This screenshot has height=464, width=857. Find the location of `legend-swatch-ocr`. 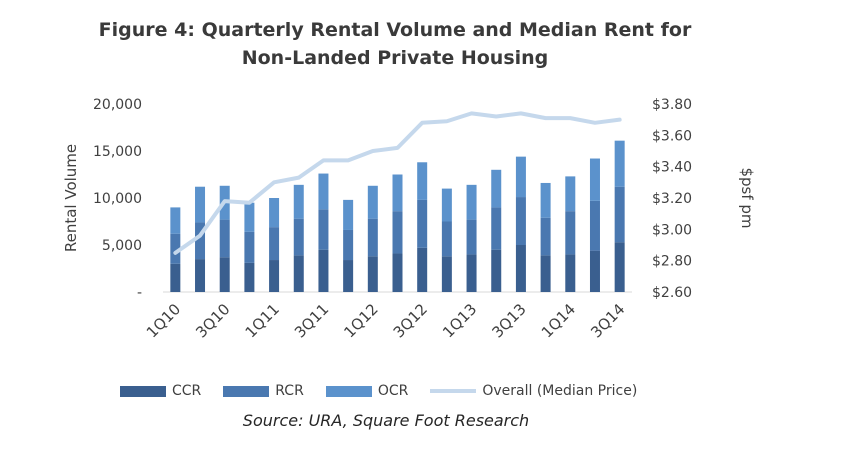

legend-swatch-ocr is located at coordinates (348, 391).